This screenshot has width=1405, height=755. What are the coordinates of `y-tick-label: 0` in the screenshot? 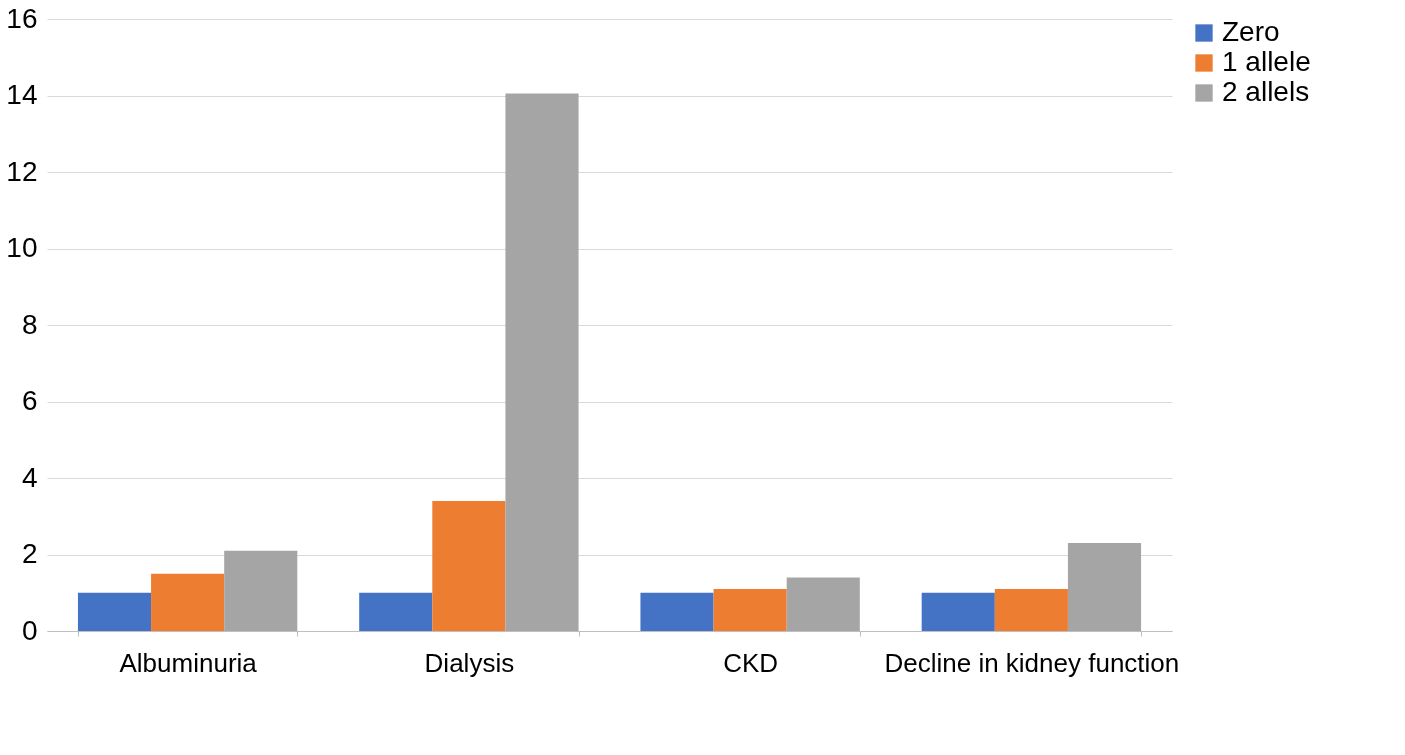 It's located at (29, 630).